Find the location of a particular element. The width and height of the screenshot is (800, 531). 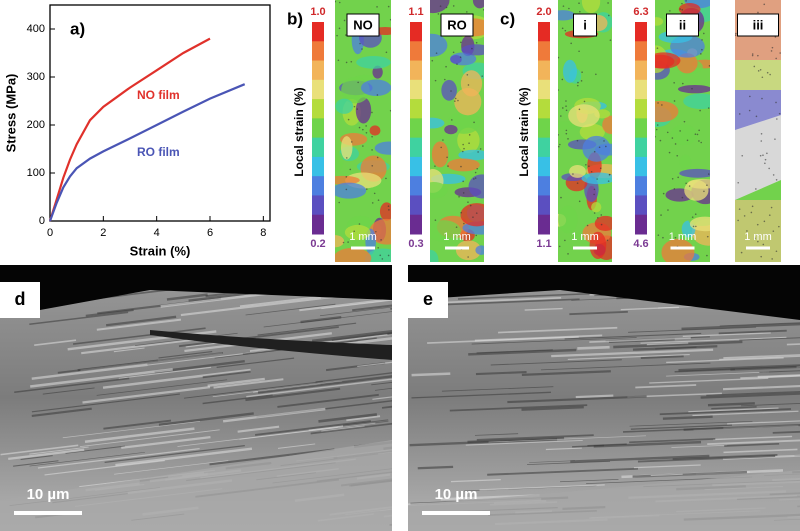

y-tick-label: 0 is located at coordinates (42, 221).